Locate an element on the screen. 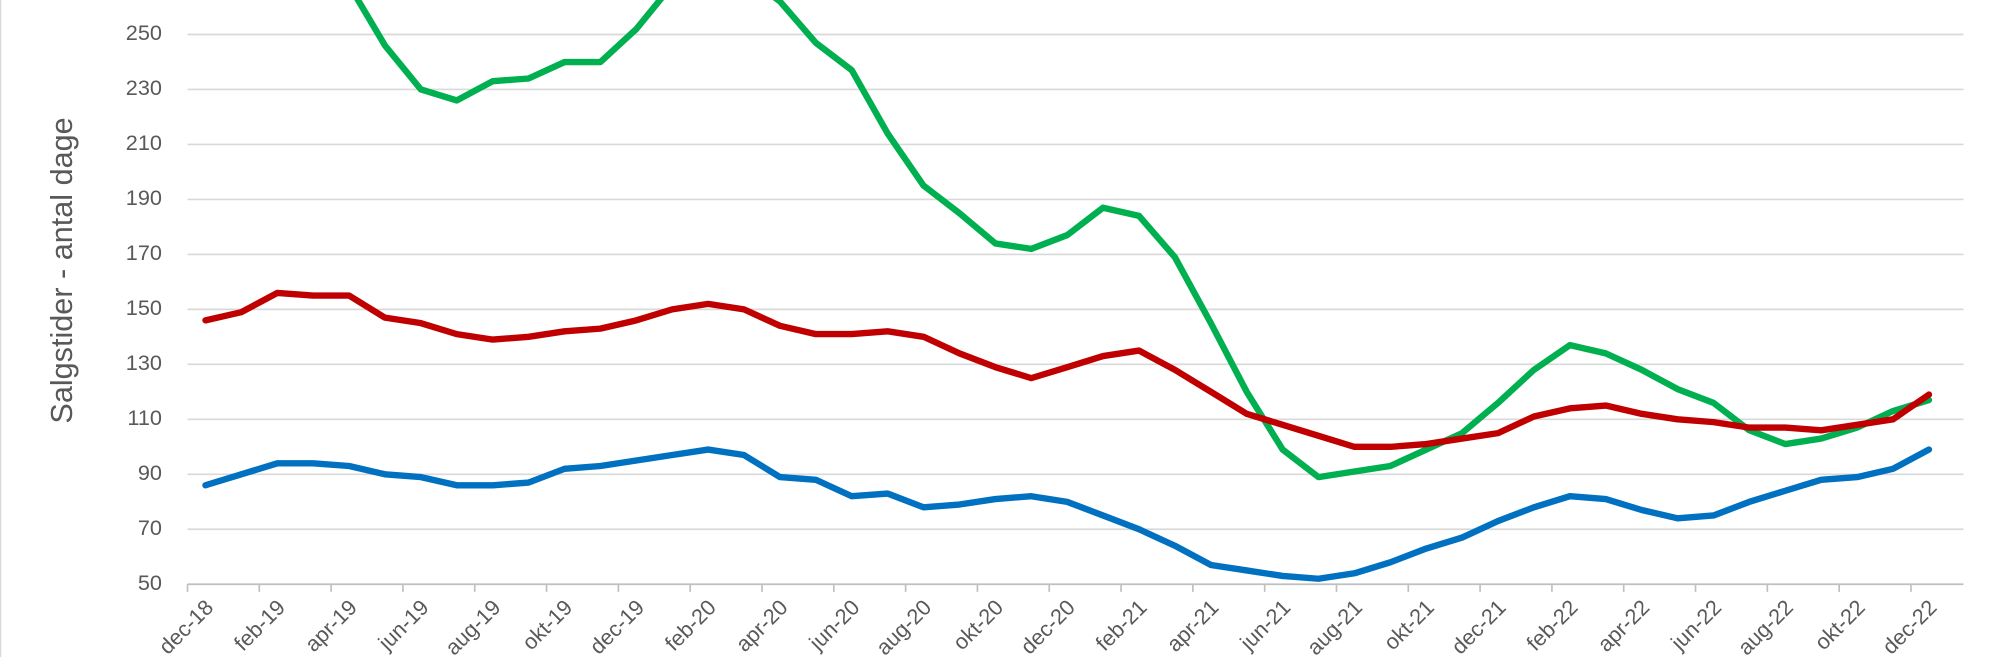  y-tick-label: 150 is located at coordinates (144, 307).